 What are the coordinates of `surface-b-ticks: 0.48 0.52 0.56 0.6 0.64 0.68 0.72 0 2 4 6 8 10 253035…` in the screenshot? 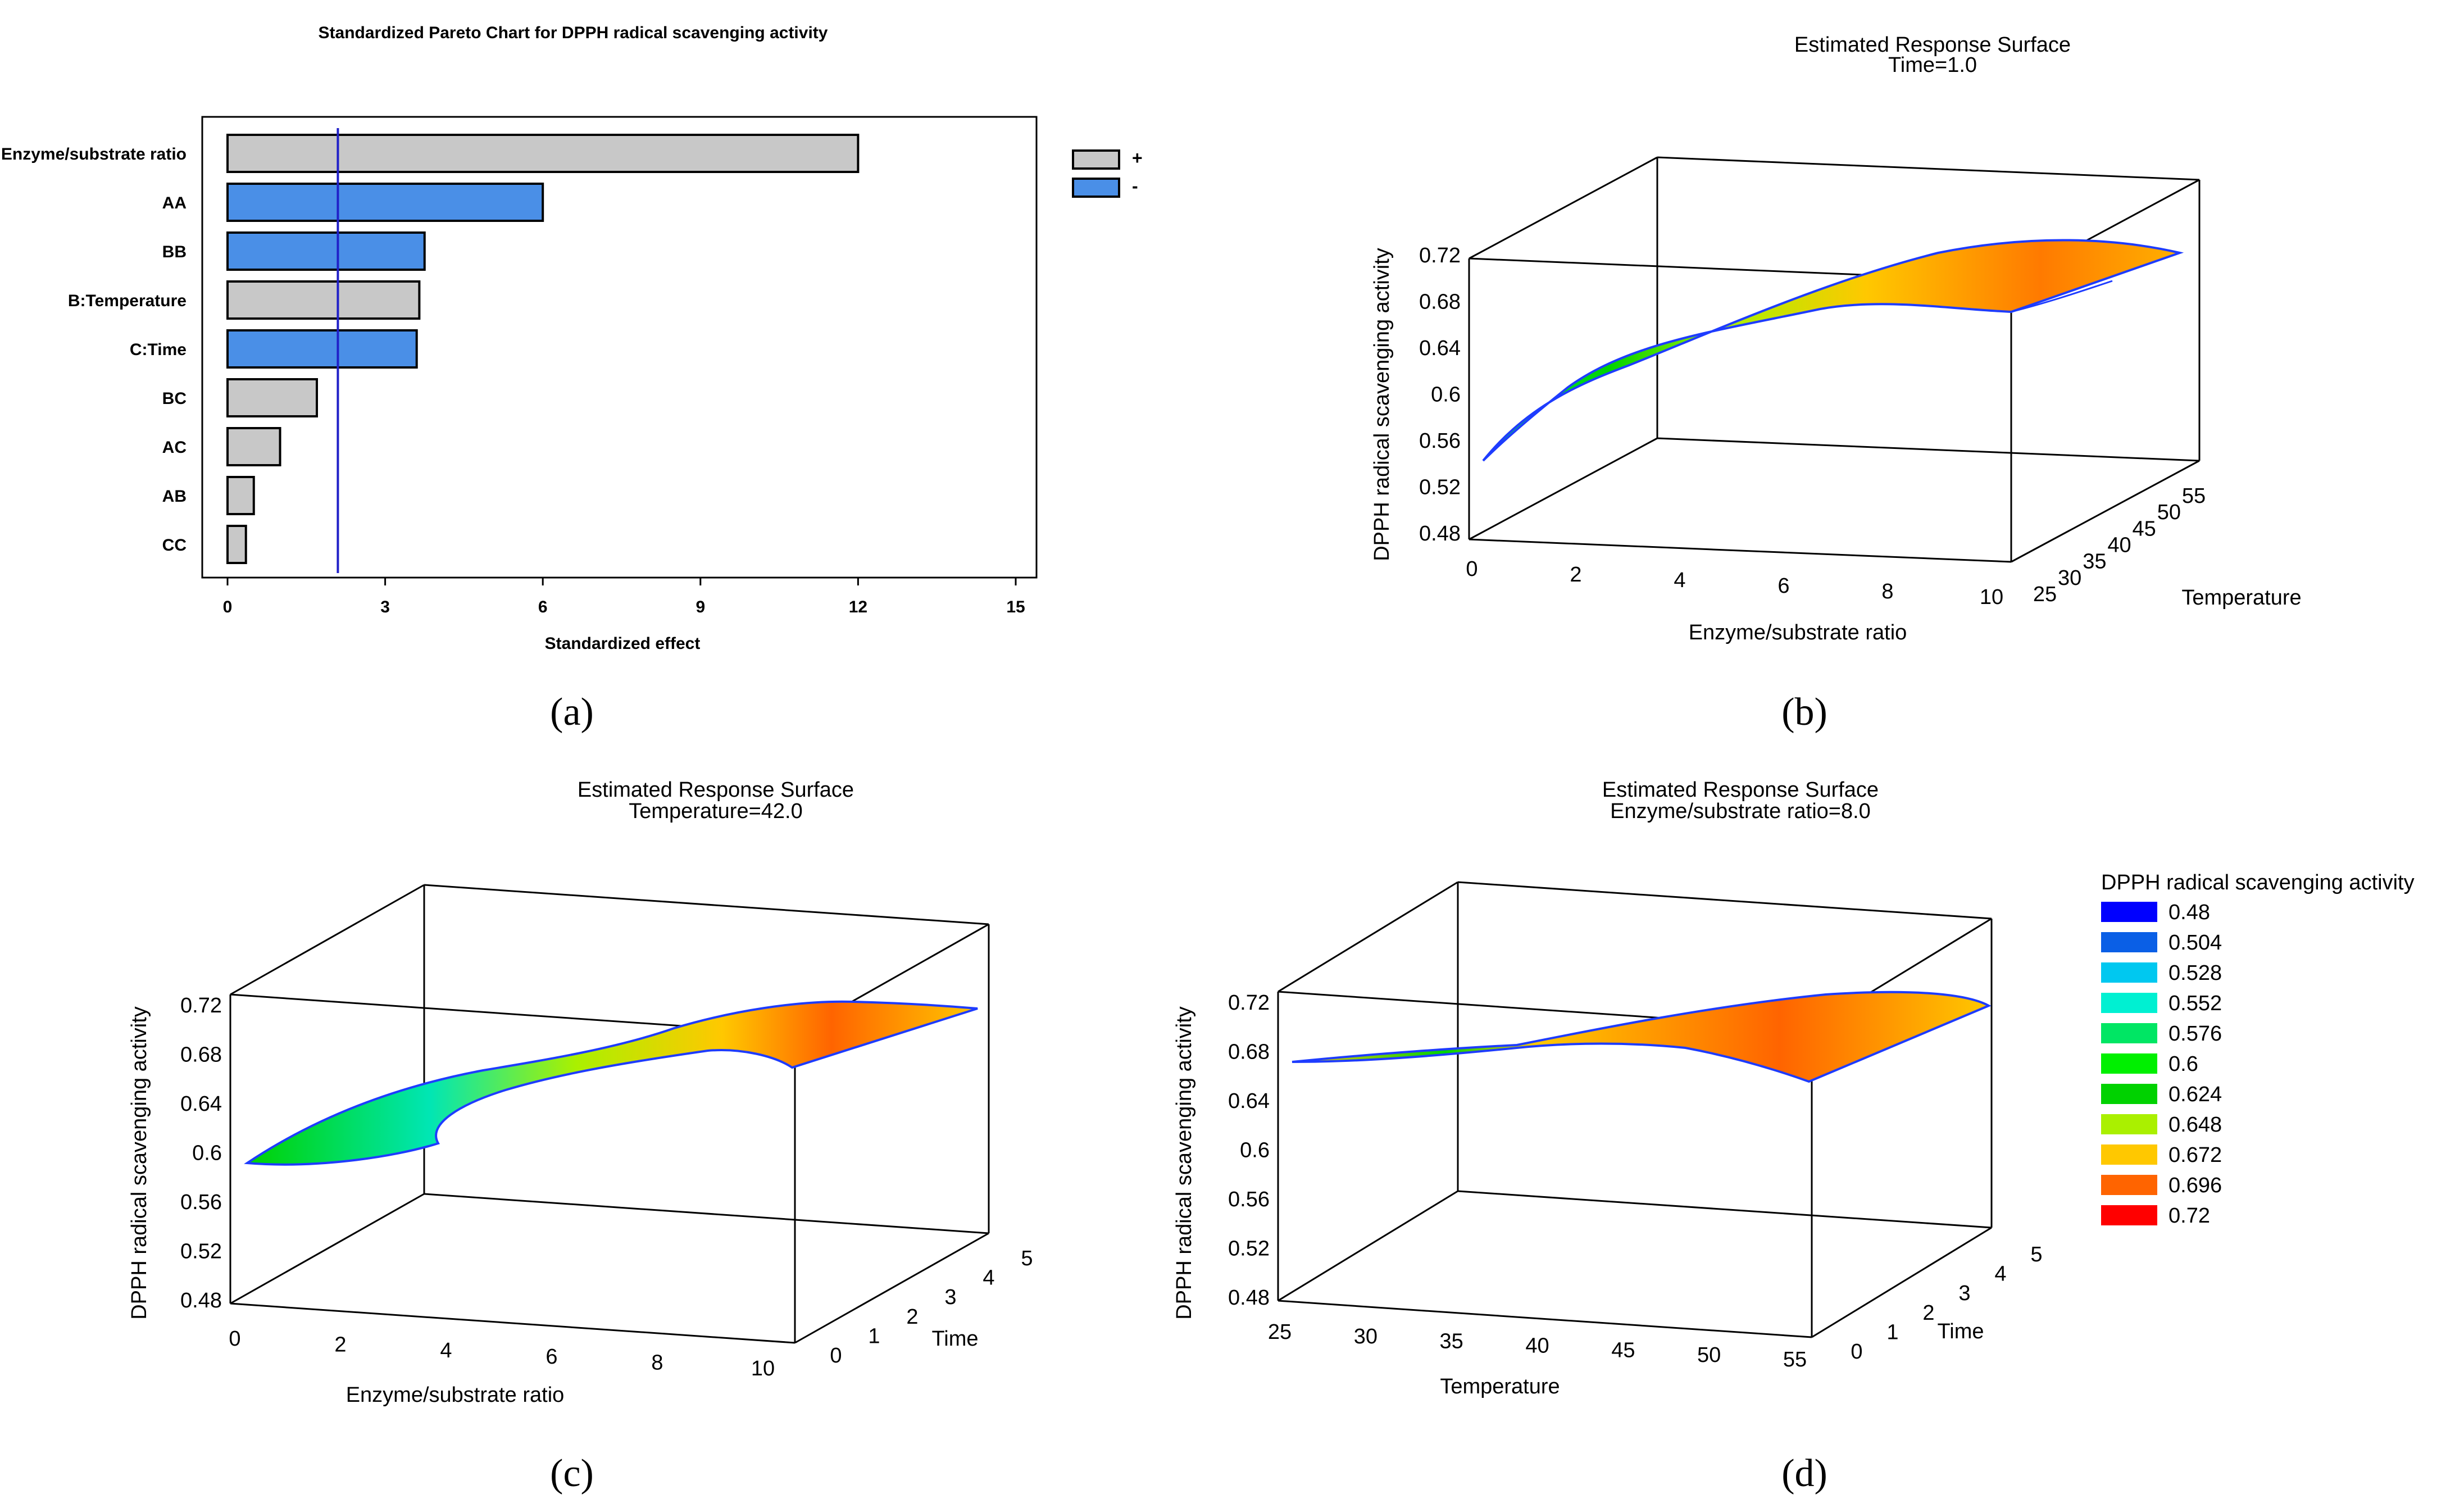 It's located at (1812, 426).